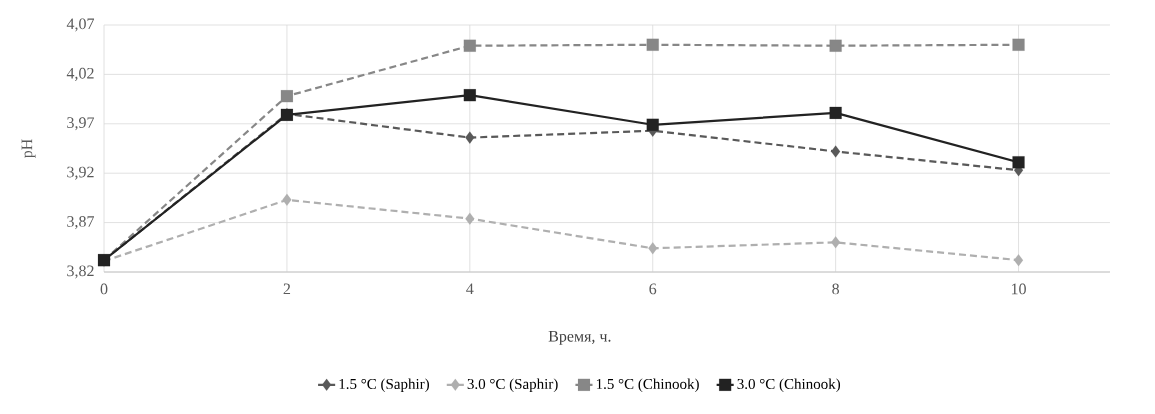 The image size is (1155, 414). I want to click on x-tick-label: 6, so click(653, 289).